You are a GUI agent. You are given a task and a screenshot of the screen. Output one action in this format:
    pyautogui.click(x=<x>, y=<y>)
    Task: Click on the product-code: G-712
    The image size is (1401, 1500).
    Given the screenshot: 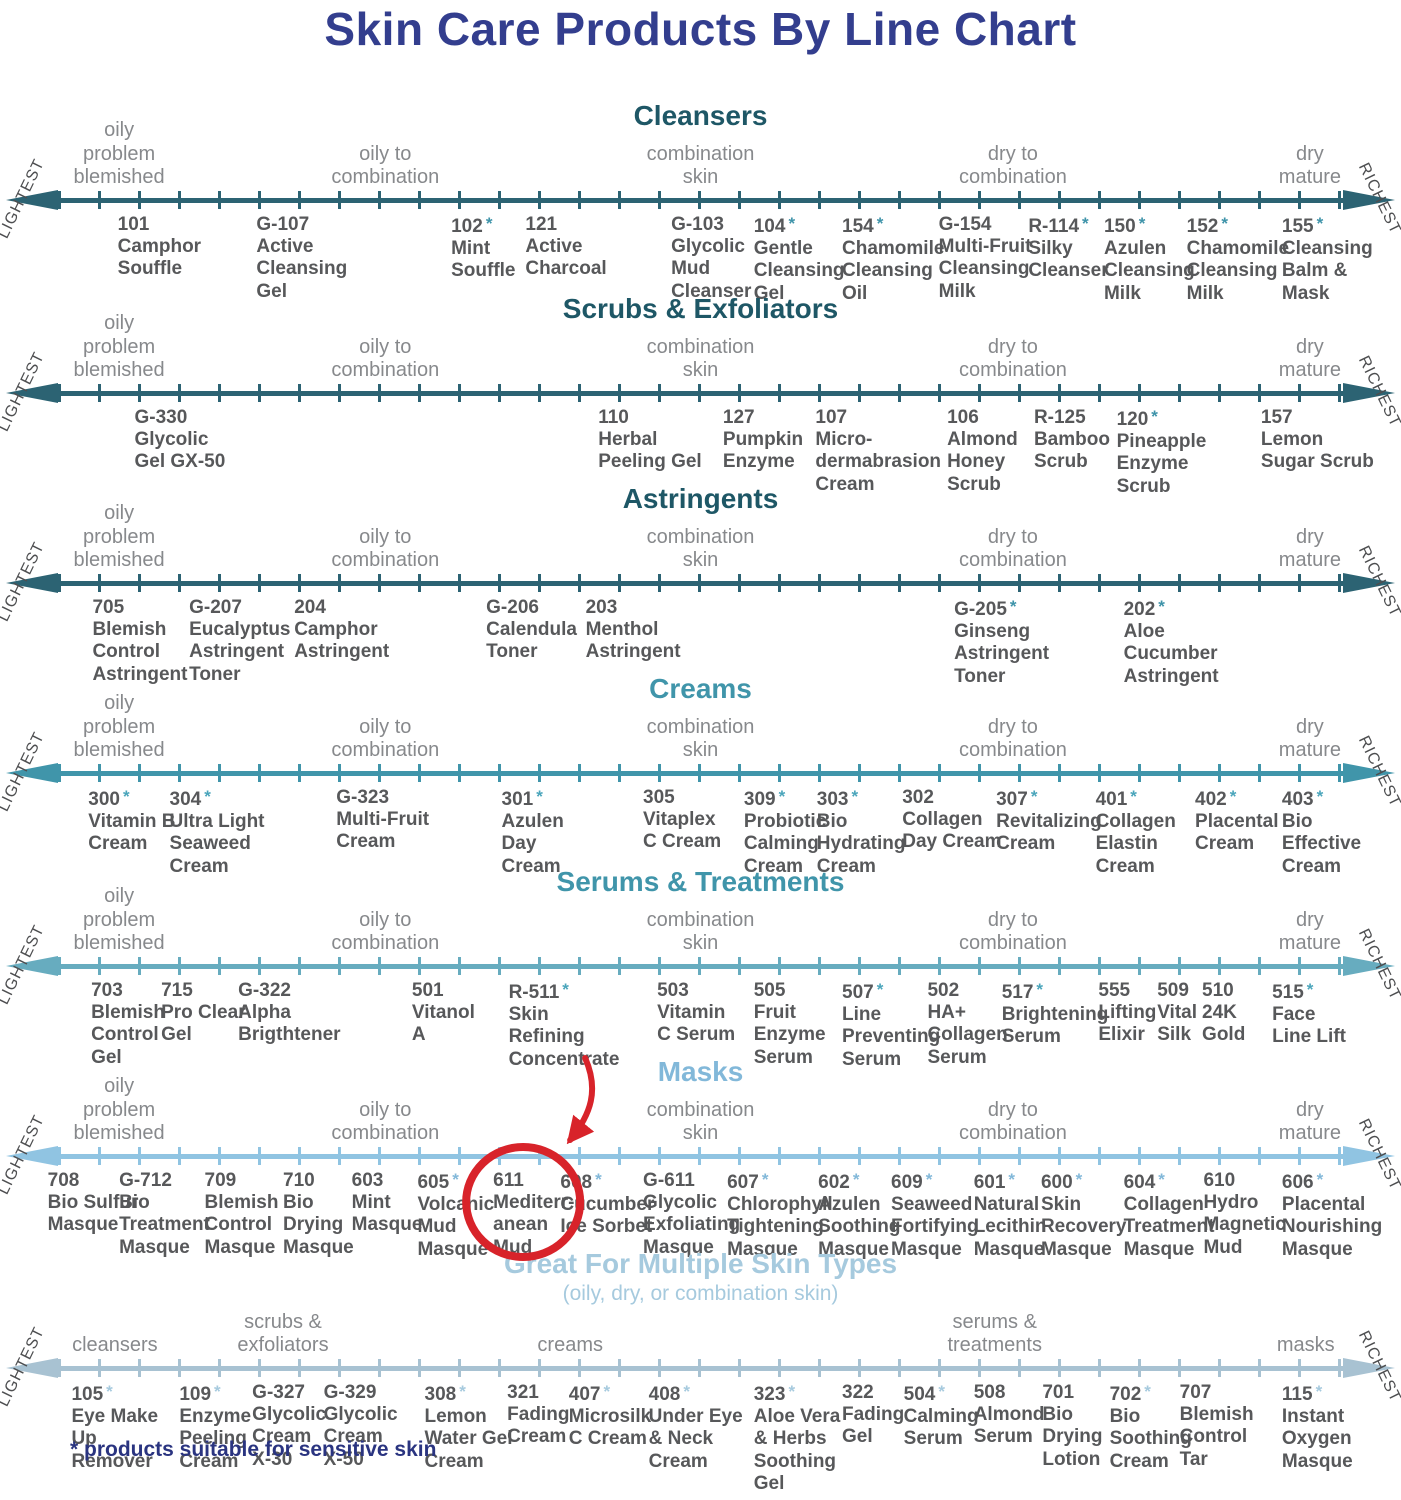 What is the action you would take?
    pyautogui.click(x=145, y=1180)
    